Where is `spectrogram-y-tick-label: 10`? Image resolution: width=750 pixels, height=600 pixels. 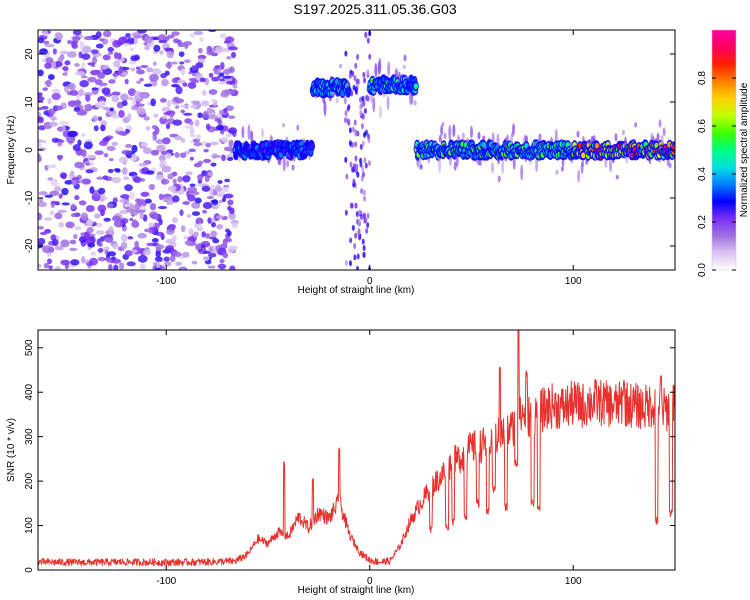 spectrogram-y-tick-label: 10 is located at coordinates (29, 102).